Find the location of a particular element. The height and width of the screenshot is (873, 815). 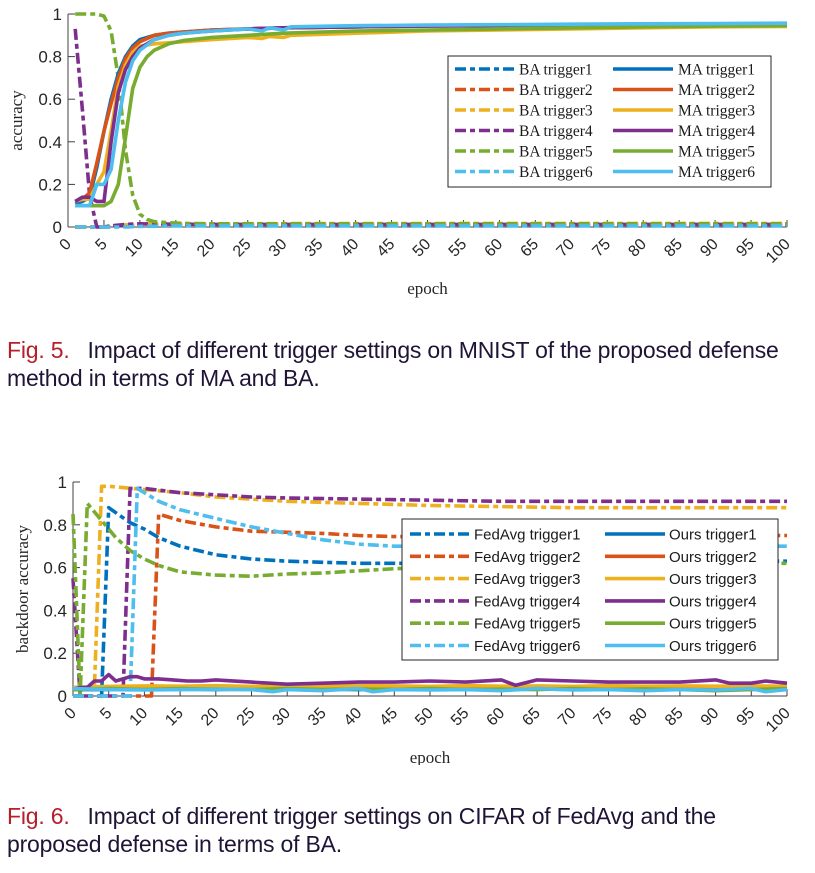

legend-label: MA trigger3 is located at coordinates (716, 111).